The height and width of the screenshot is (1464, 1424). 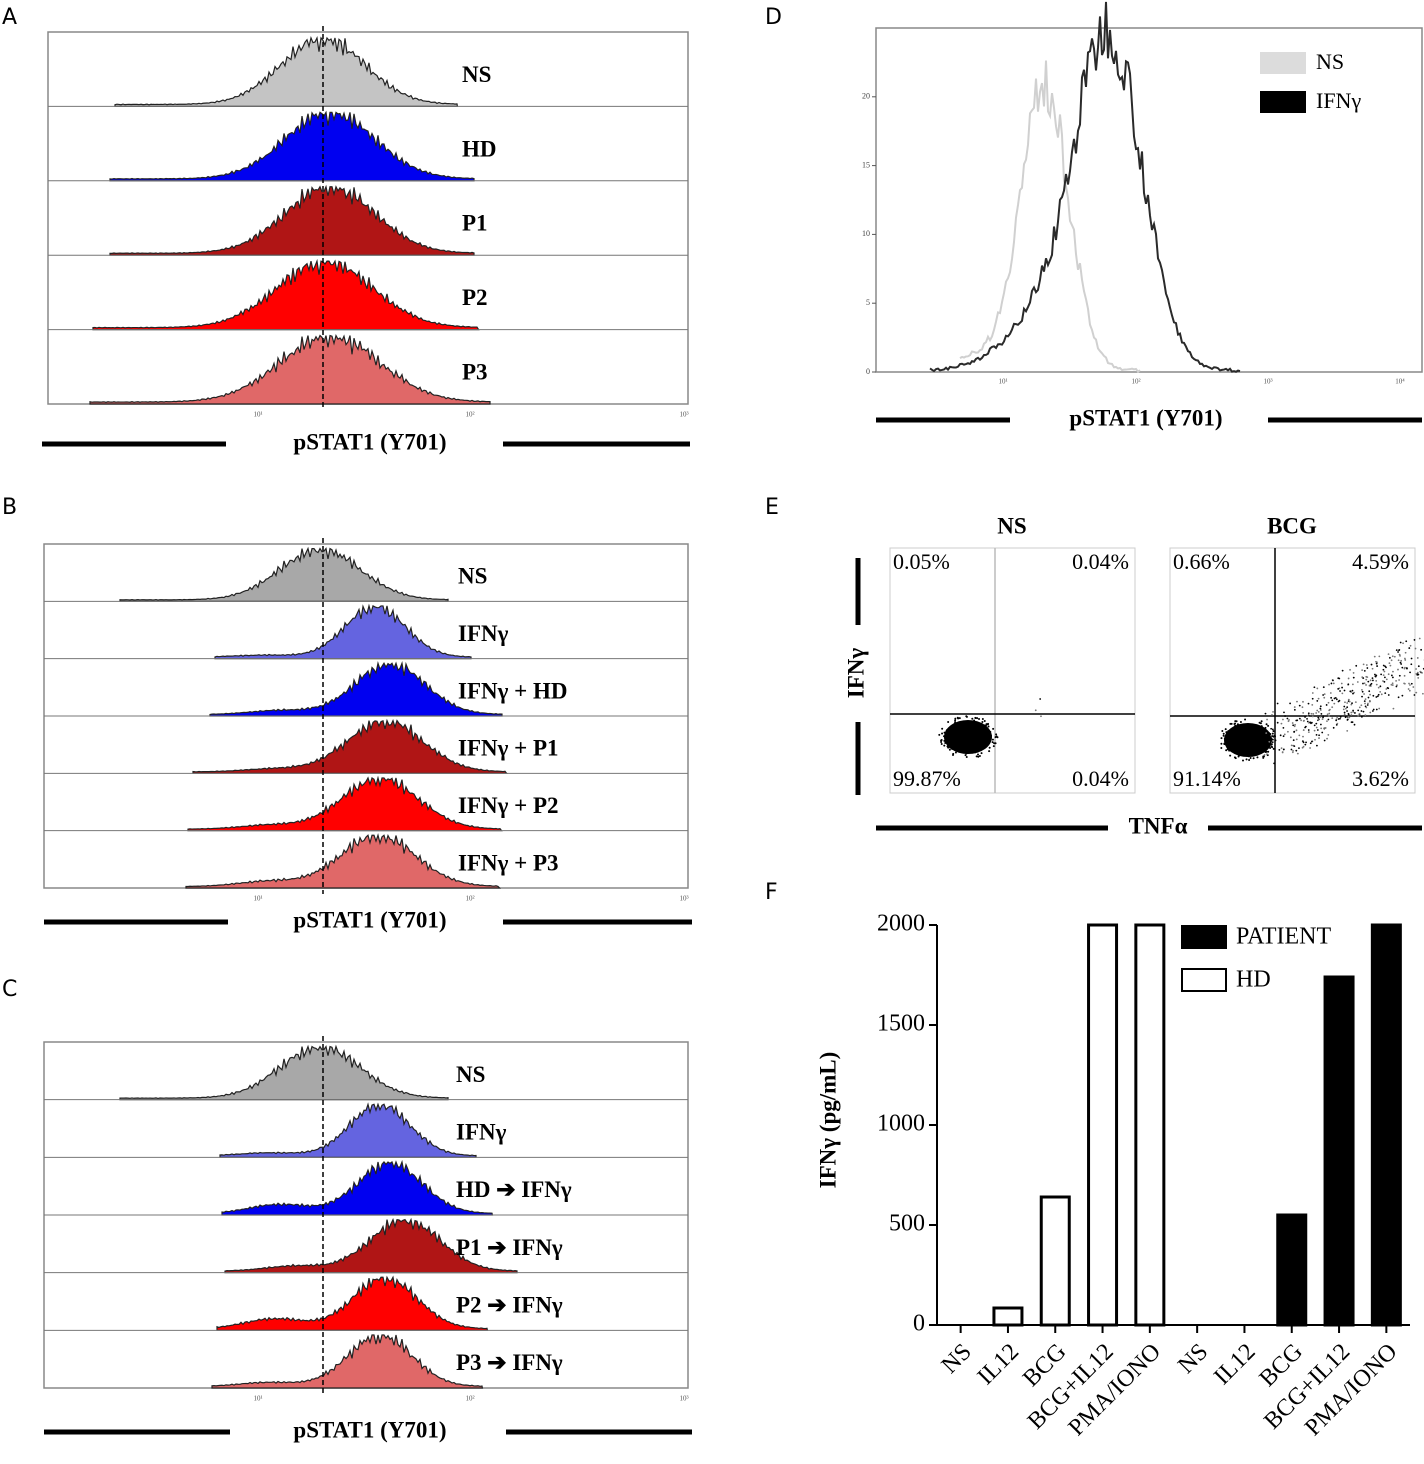 What do you see at coordinates (286, 71) in the screenshot?
I see `histogram` at bounding box center [286, 71].